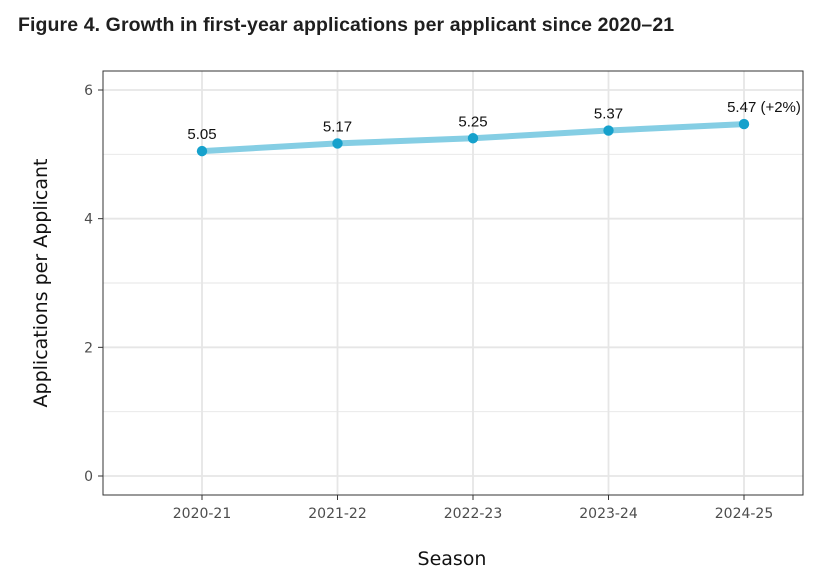 Image resolution: width=826 pixels, height=581 pixels. I want to click on y-axis: 0 2 4 6, so click(93, 284).